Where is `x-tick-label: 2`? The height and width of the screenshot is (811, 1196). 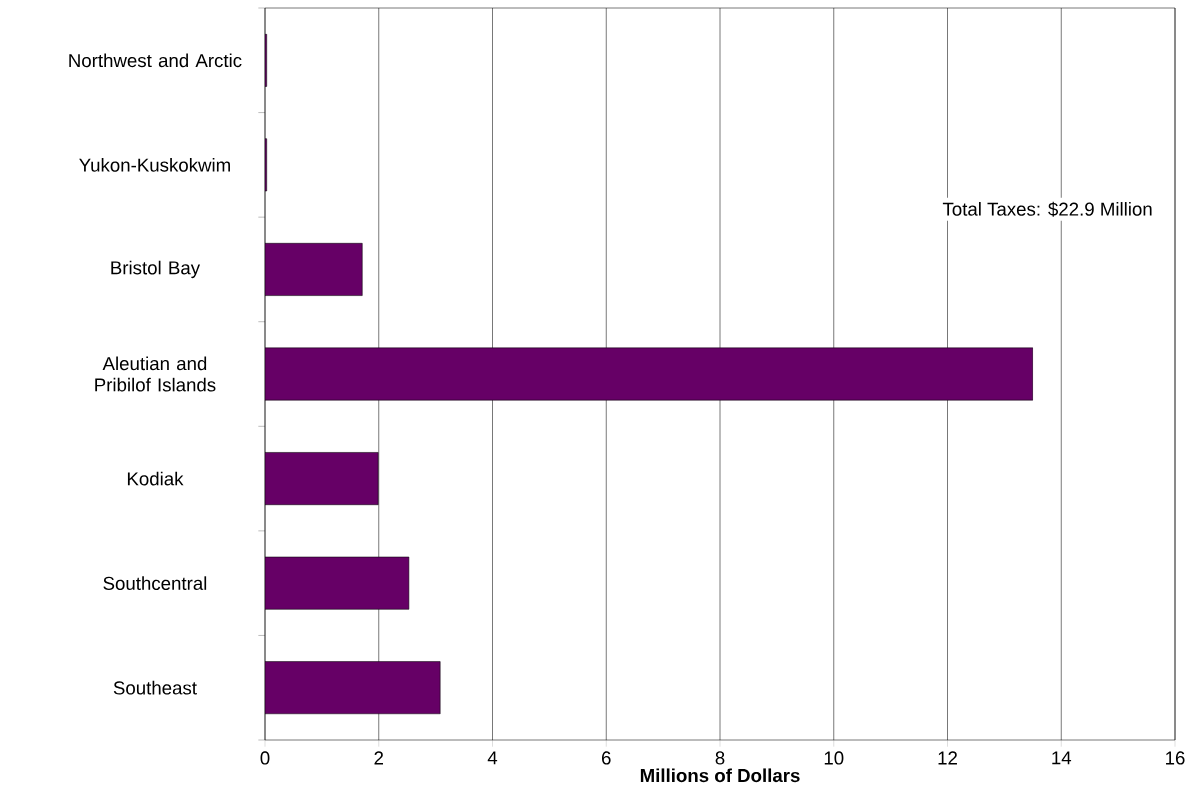 x-tick-label: 2 is located at coordinates (379, 758).